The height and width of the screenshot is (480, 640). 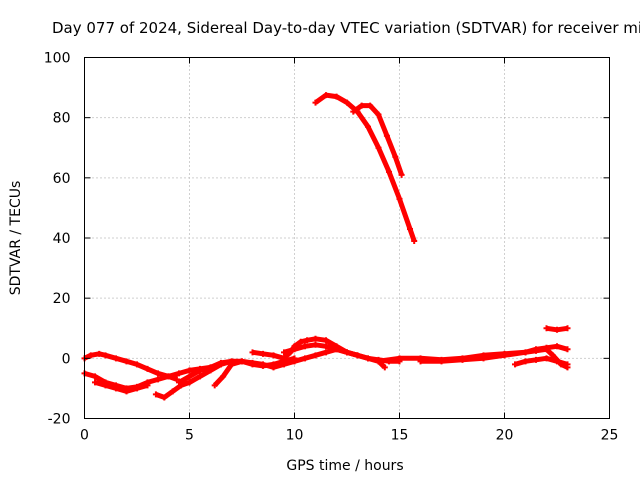 What do you see at coordinates (16, 238) in the screenshot?
I see `y-axis-label: SDTVAR / TECUs` at bounding box center [16, 238].